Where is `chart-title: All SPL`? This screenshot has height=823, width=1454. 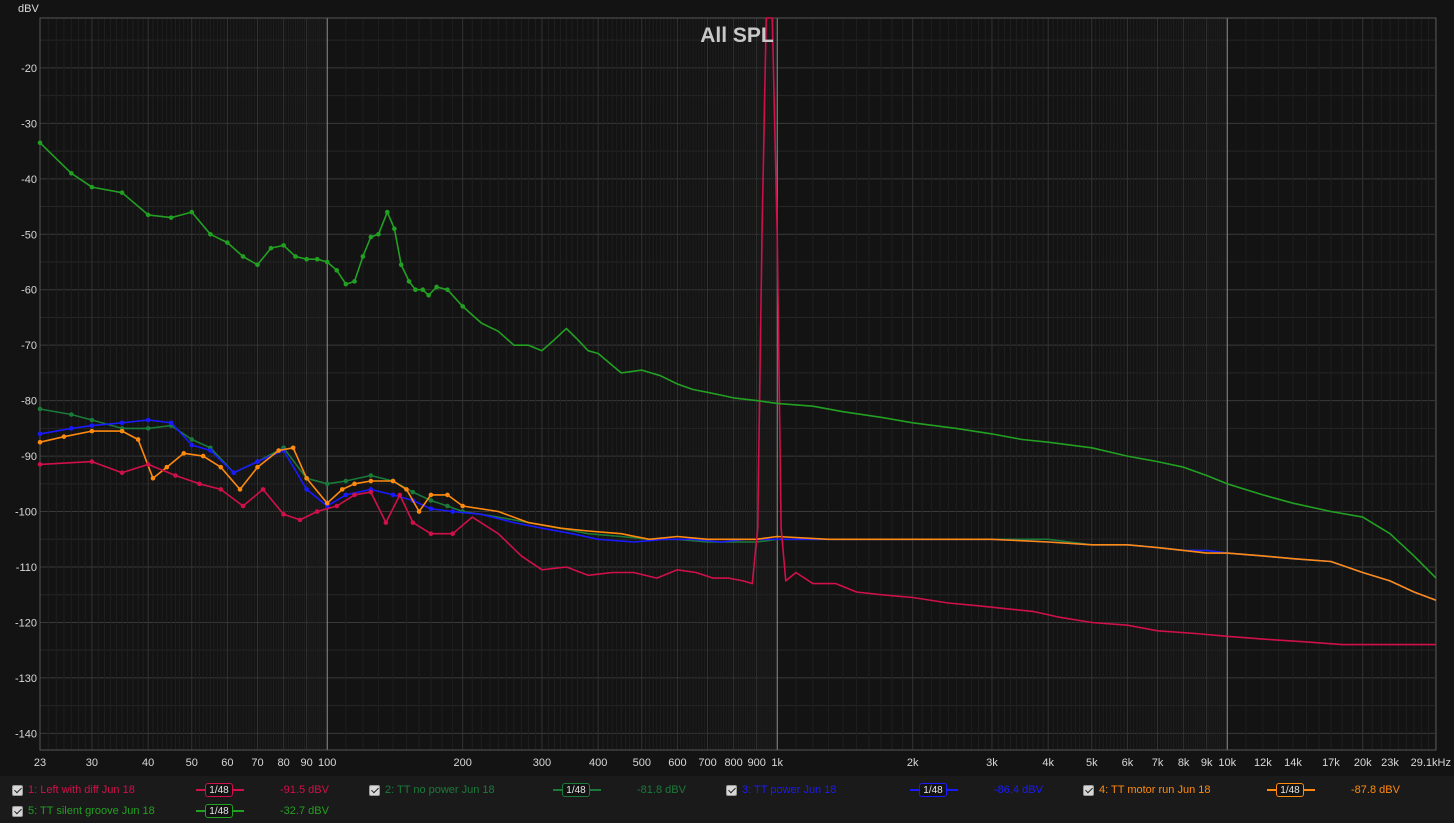
chart-title: All SPL is located at coordinates (737, 35).